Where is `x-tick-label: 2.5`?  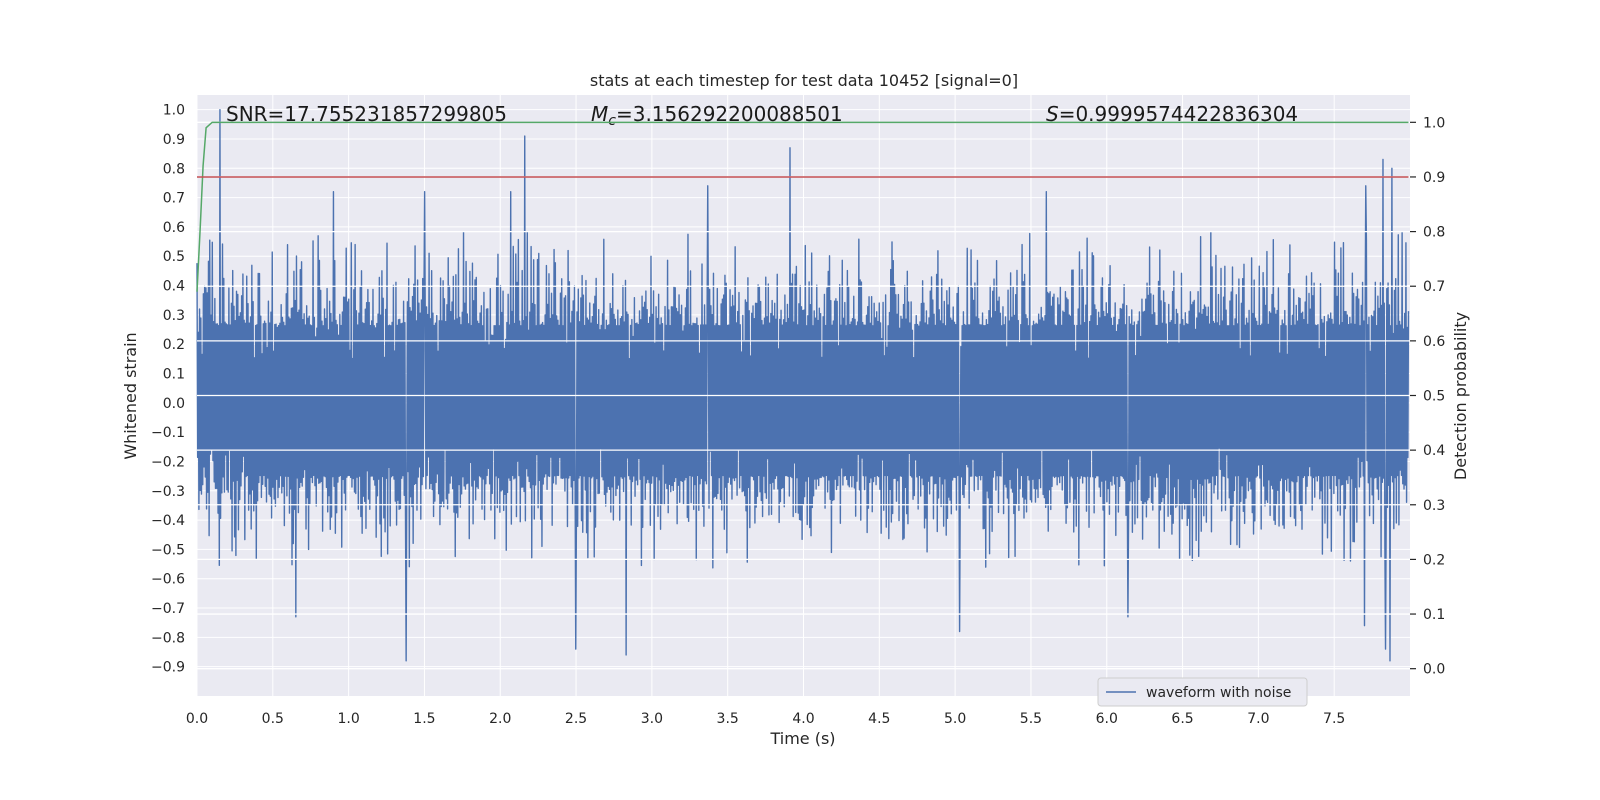 x-tick-label: 2.5 is located at coordinates (576, 719).